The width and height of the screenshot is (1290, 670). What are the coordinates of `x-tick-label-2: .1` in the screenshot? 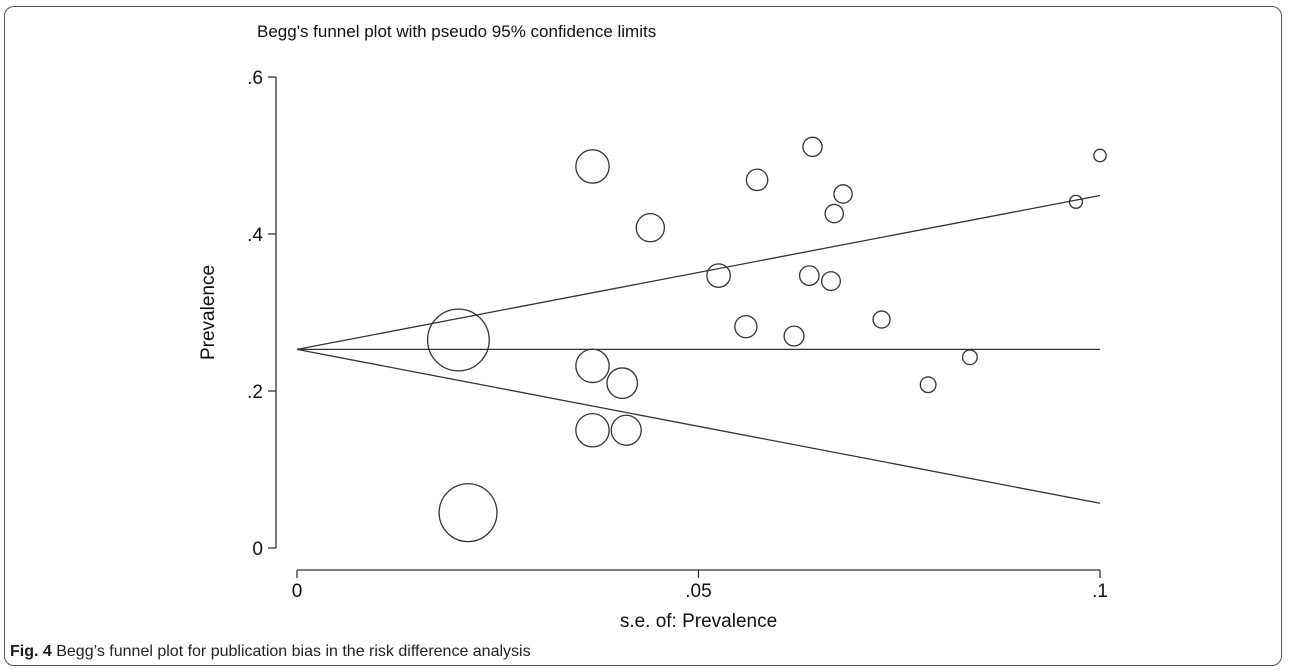 It's located at (1100, 591).